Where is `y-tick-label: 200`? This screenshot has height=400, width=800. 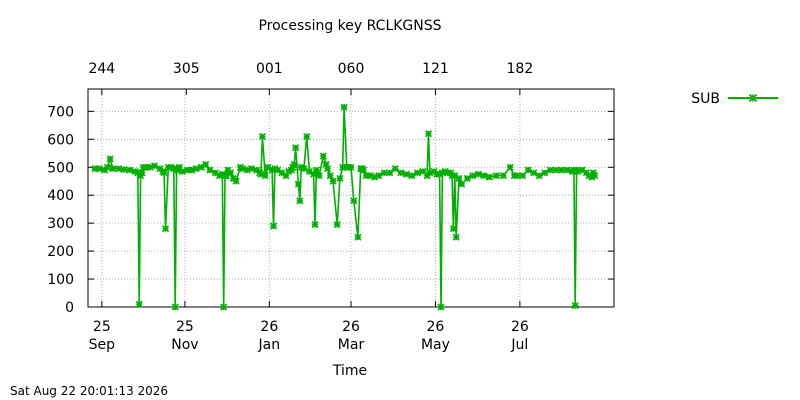 y-tick-label: 200 is located at coordinates (60, 252).